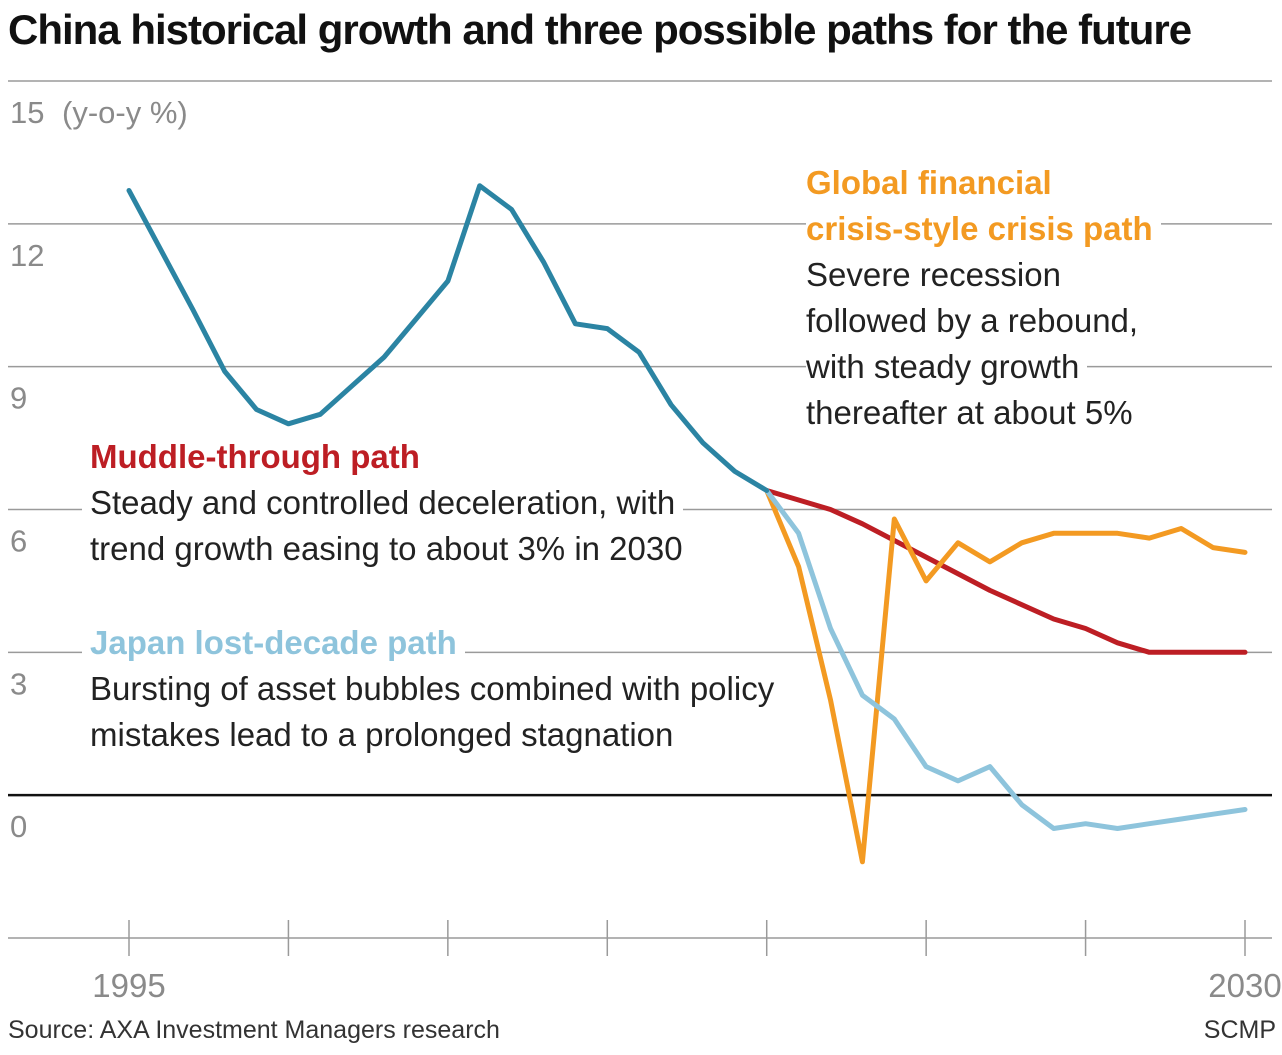  What do you see at coordinates (937, 274) in the screenshot?
I see `annotation-gfc-body-line1: Severe recession` at bounding box center [937, 274].